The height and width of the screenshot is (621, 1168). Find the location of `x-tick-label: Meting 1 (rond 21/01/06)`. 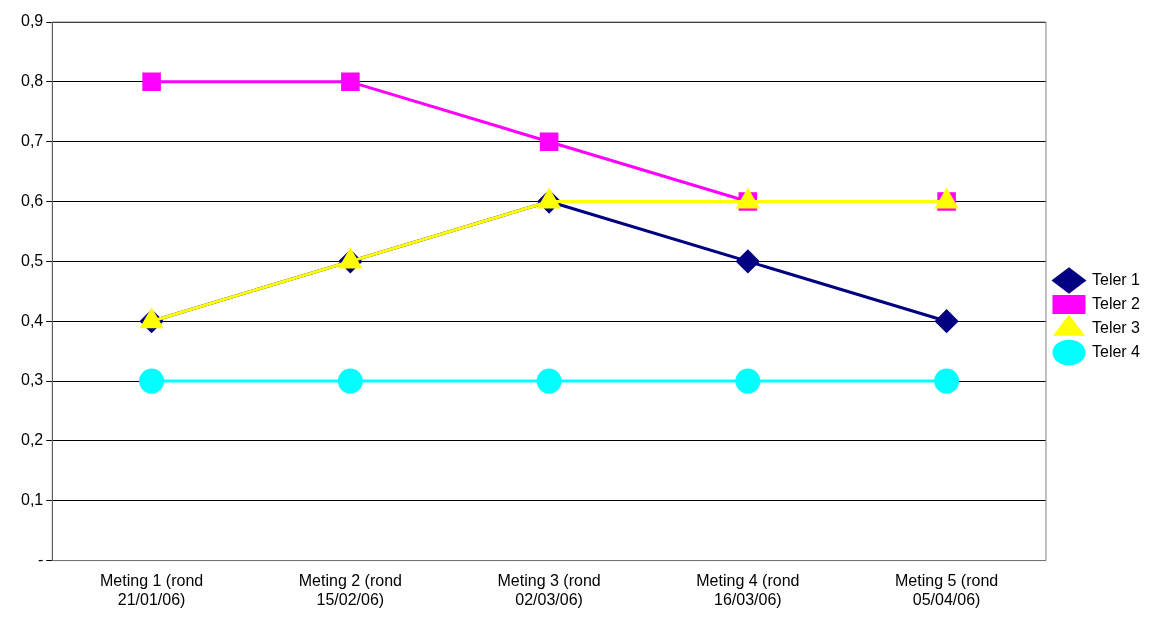

x-tick-label: Meting 1 (rond 21/01/06) is located at coordinates (152, 589).